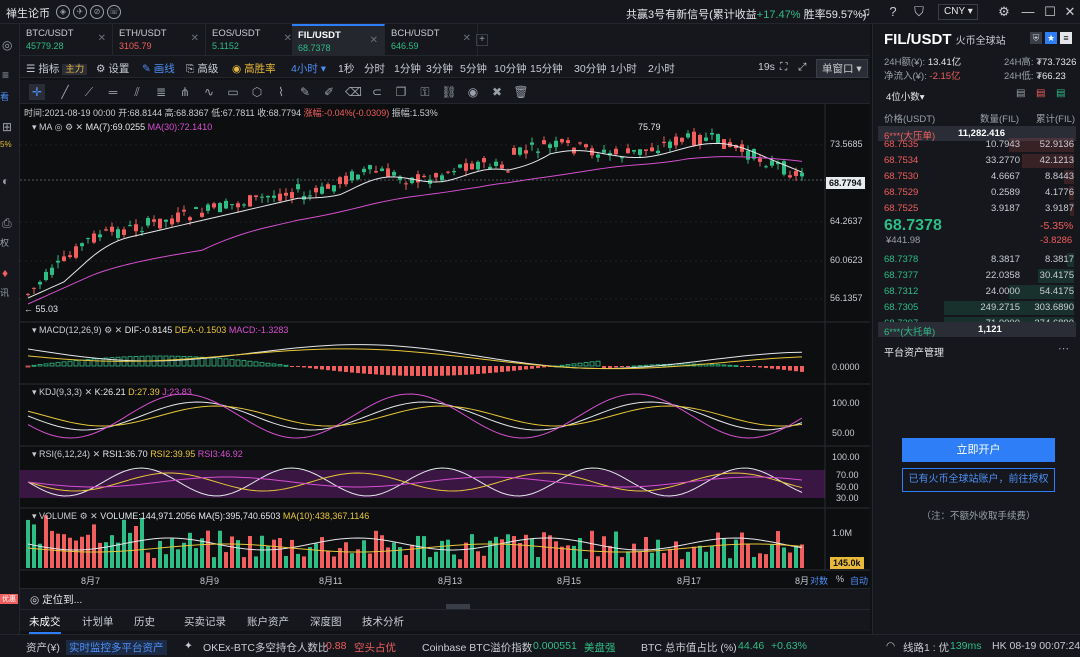 The height and width of the screenshot is (657, 1080). Describe the element at coordinates (784, 67) in the screenshot. I see `fullscreen-icon: ⛶` at that location.